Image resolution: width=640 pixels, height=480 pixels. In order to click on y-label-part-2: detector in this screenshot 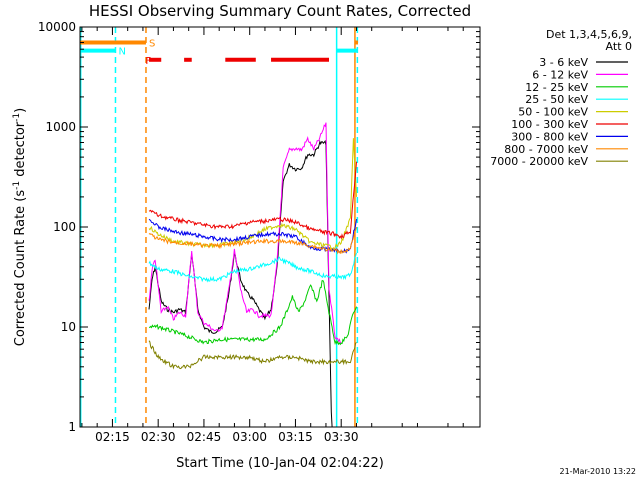, I will do `click(20, 151)`.